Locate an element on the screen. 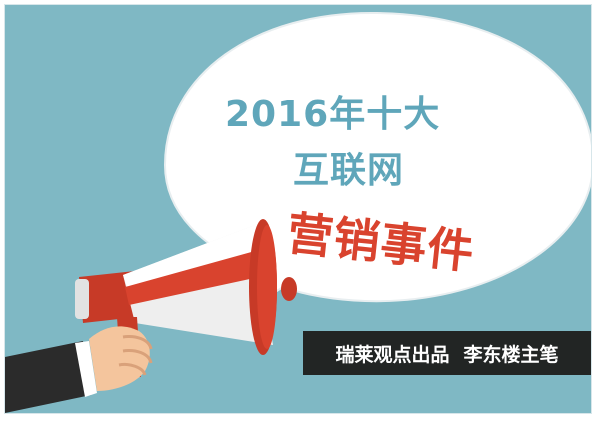 The width and height of the screenshot is (600, 421). megaphone-icon is located at coordinates (186, 298).